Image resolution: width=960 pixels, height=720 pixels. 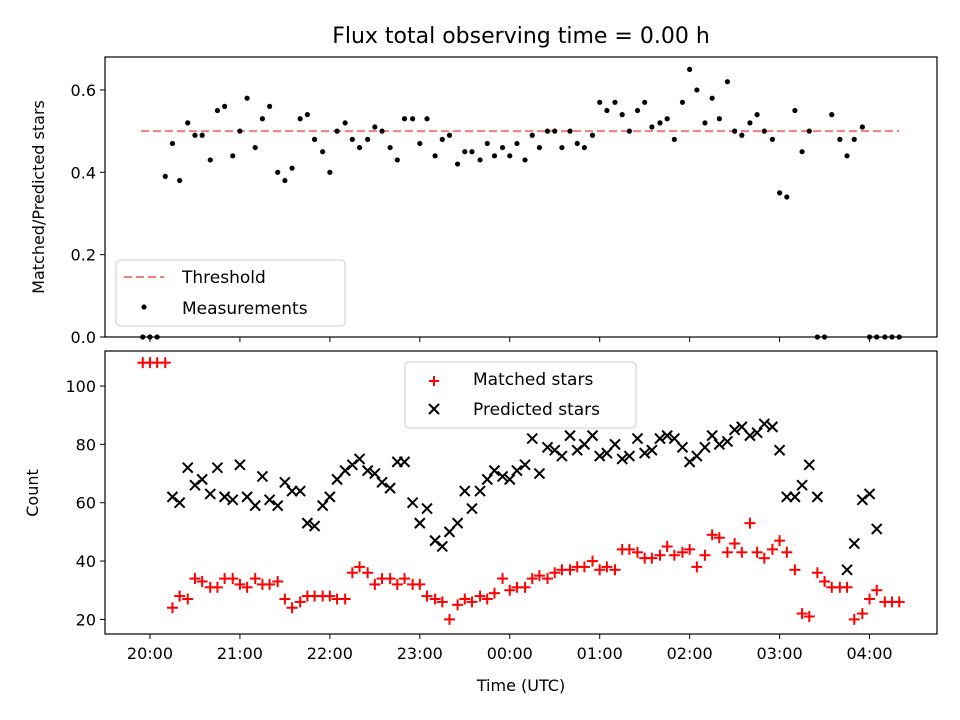 I want to click on legend-predicted-swatch, so click(x=434, y=409).